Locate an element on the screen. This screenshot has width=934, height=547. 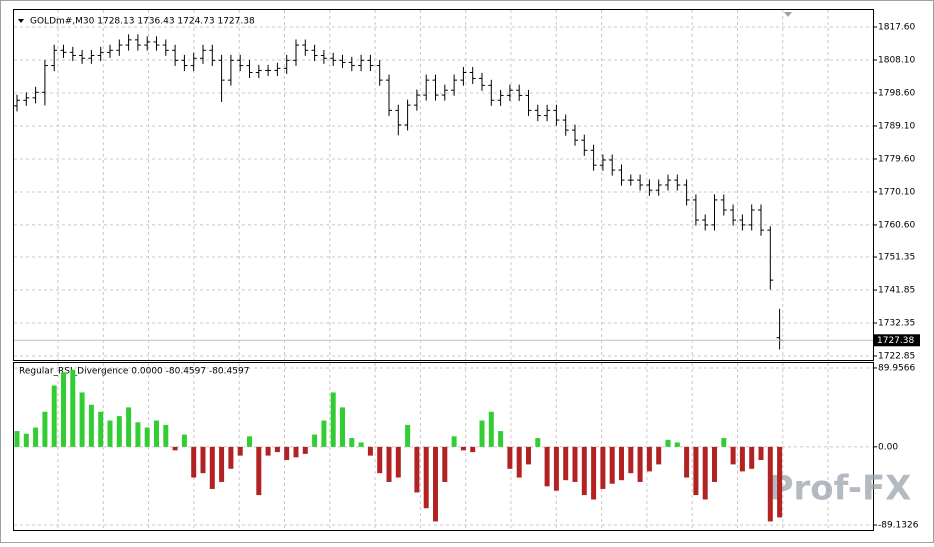
last-price-box is located at coordinates (897, 340).